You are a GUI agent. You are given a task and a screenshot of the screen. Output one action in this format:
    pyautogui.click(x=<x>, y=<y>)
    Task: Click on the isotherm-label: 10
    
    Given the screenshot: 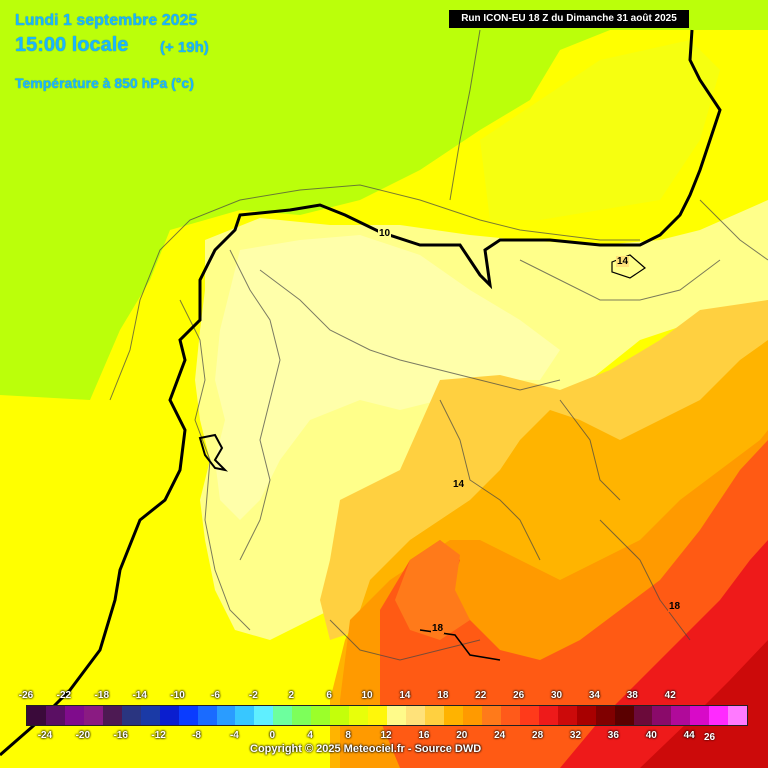 What is the action you would take?
    pyautogui.click(x=385, y=233)
    